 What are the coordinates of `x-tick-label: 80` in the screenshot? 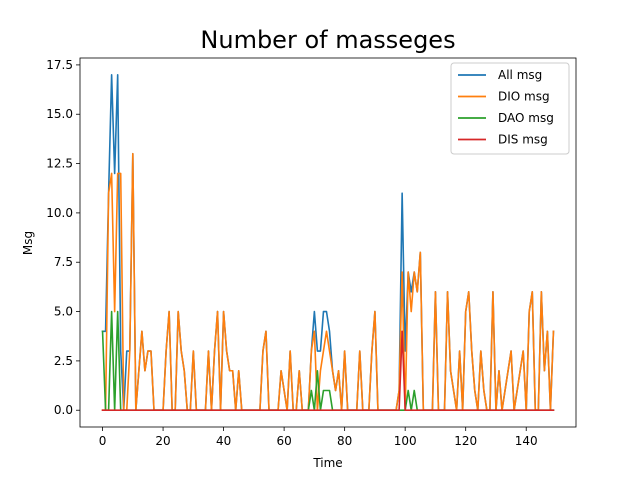 It's located at (344, 441).